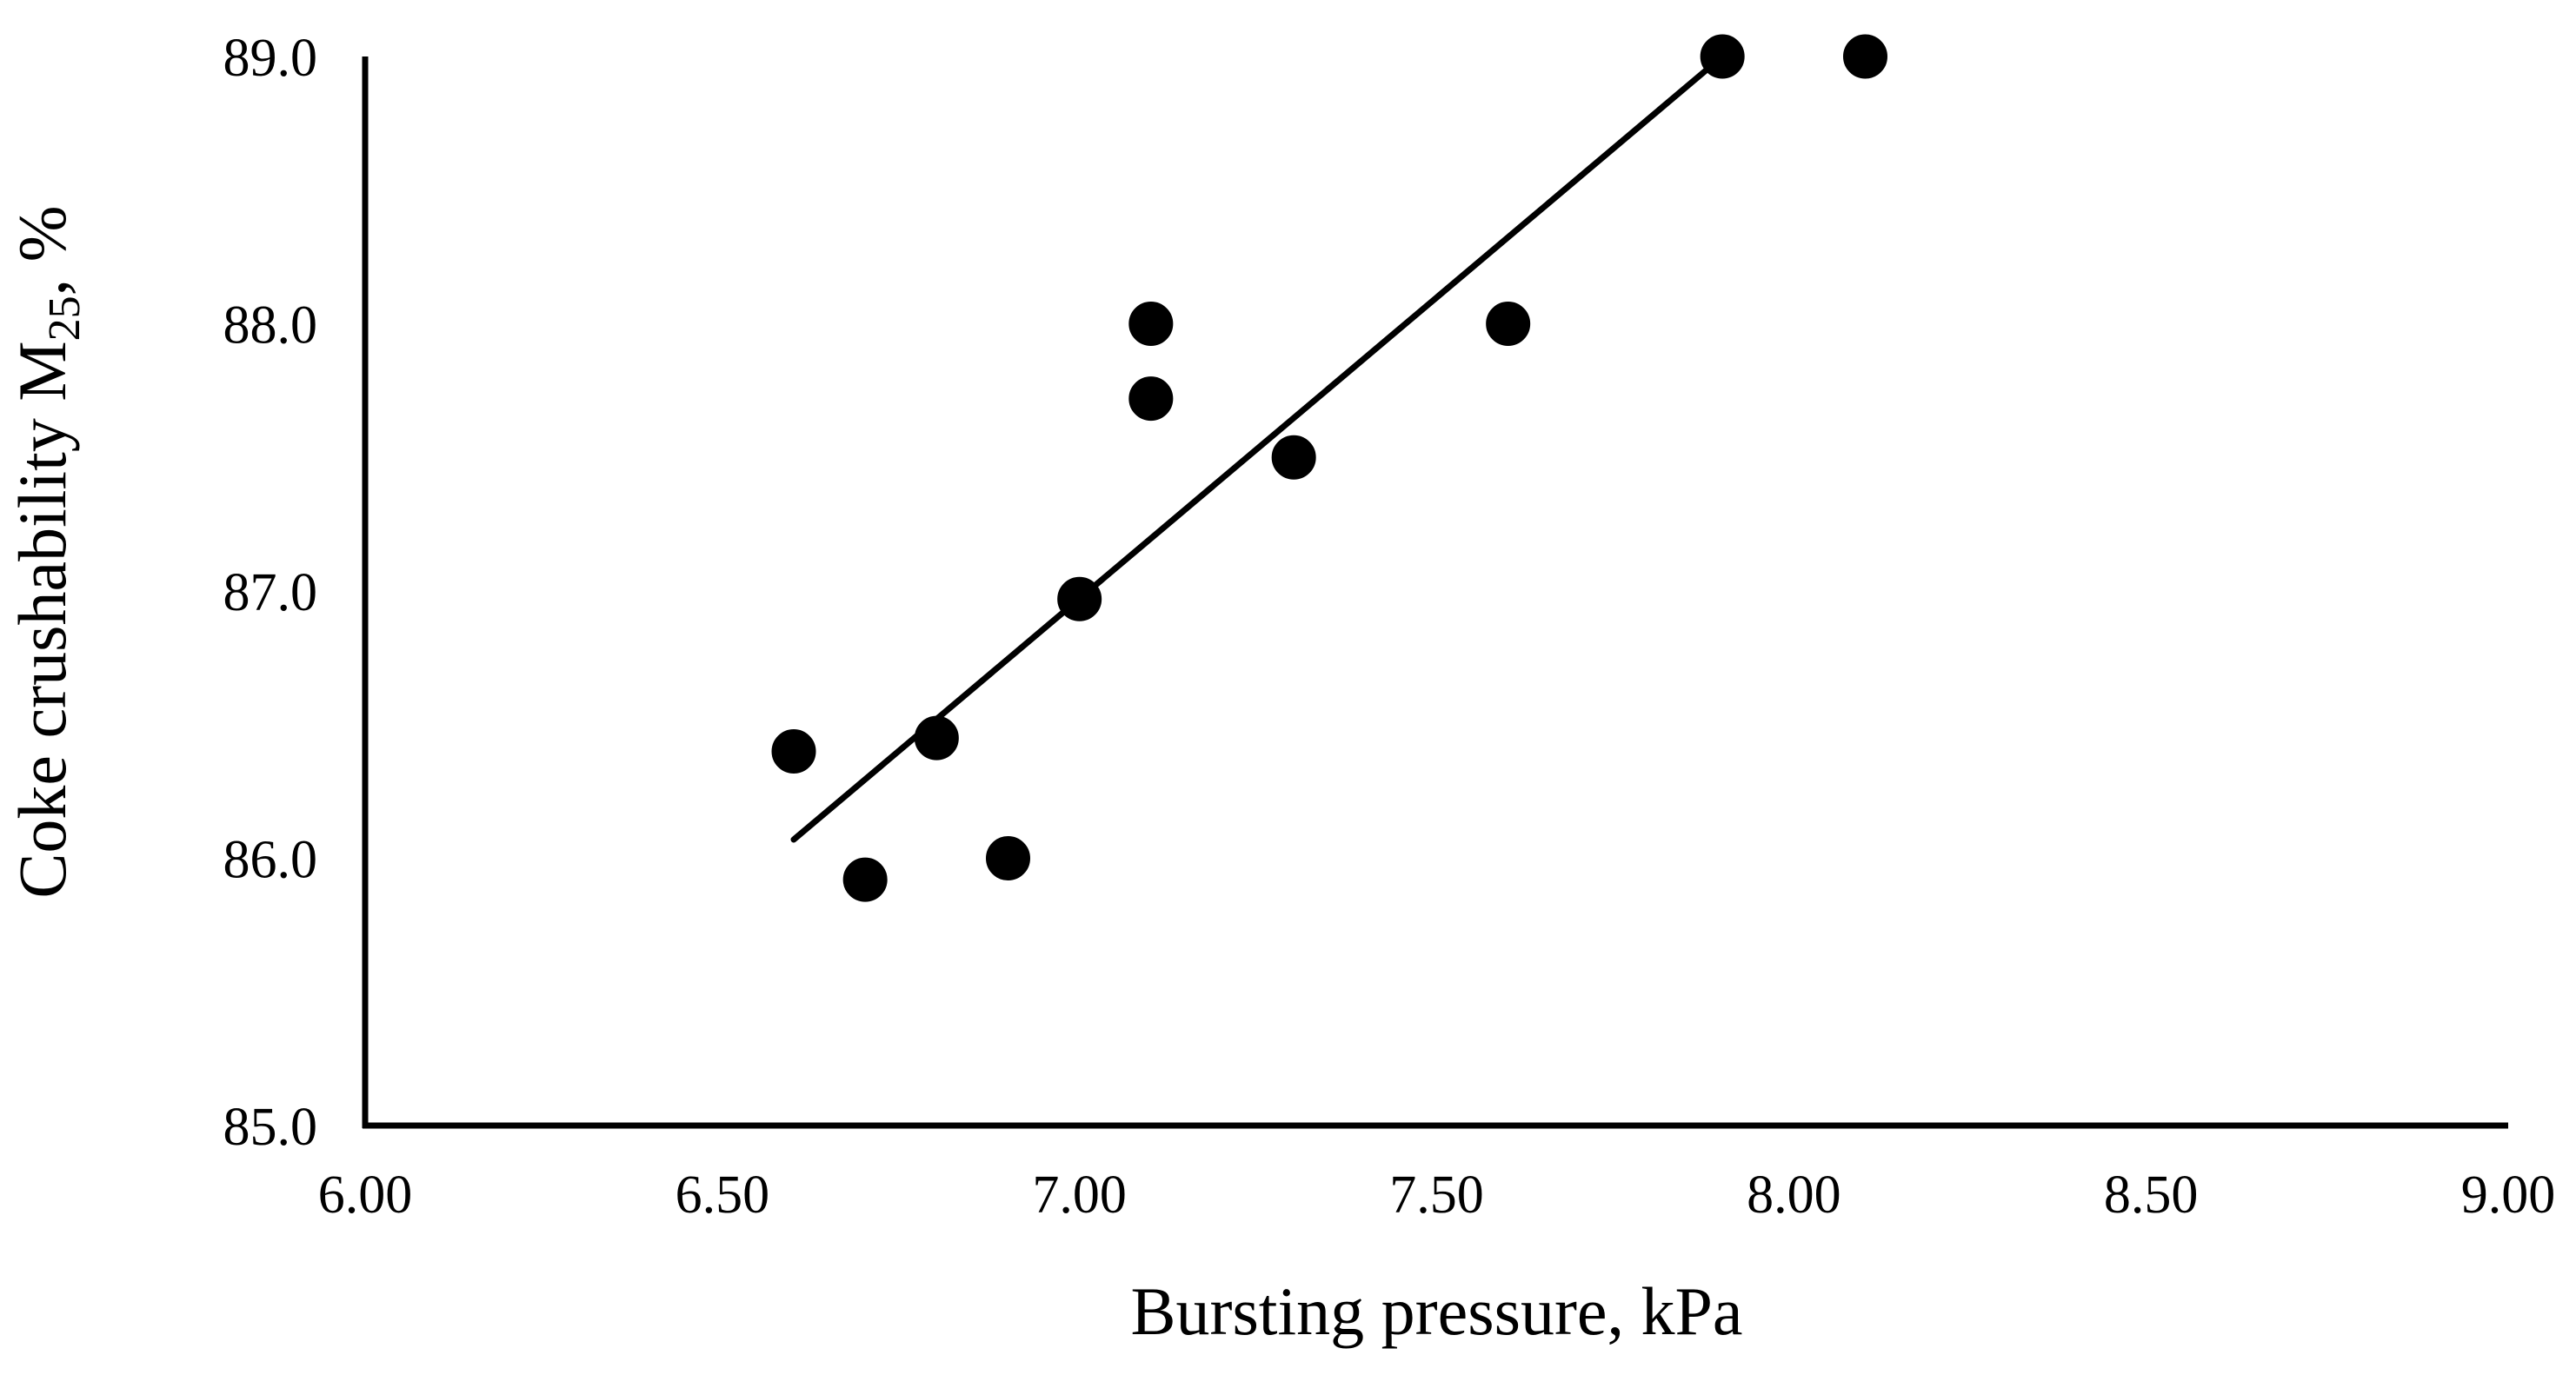 This screenshot has width=2576, height=1375. What do you see at coordinates (65, 319) in the screenshot?
I see `y-axis-title-subscript: 25` at bounding box center [65, 319].